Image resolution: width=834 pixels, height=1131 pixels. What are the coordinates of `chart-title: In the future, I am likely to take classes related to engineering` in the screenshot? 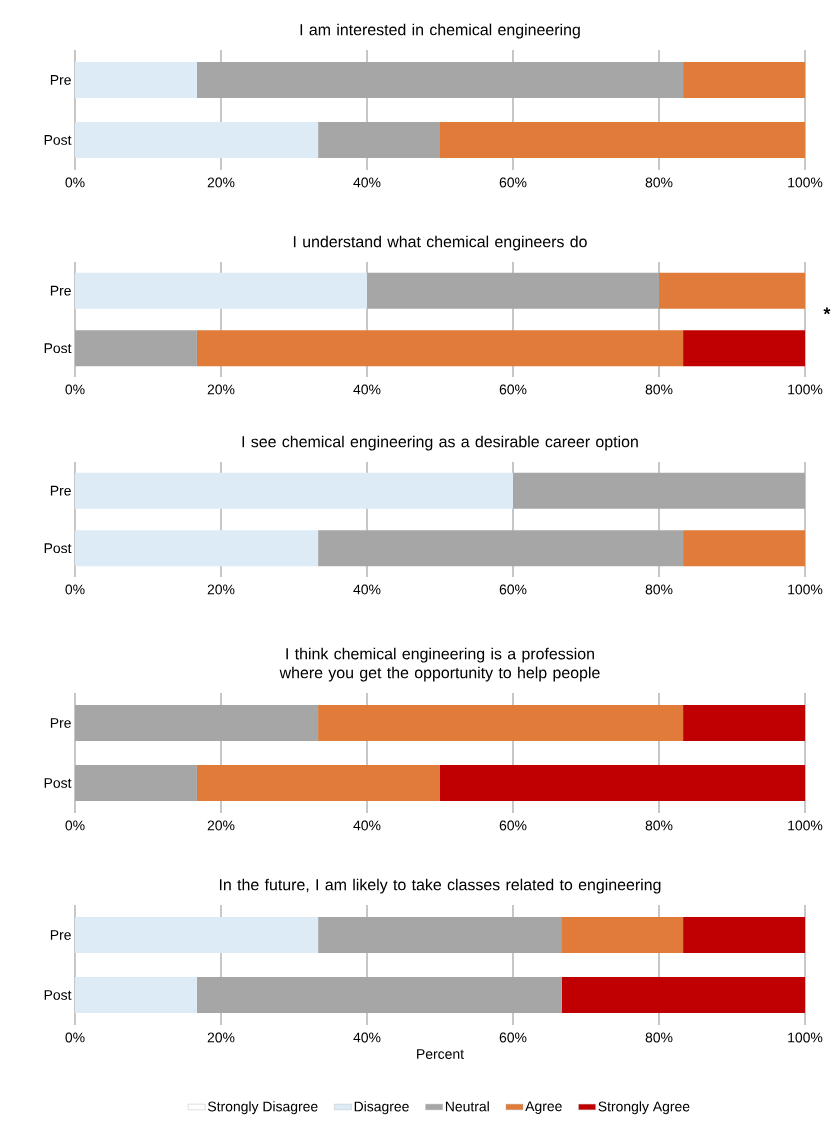 It's located at (440, 886).